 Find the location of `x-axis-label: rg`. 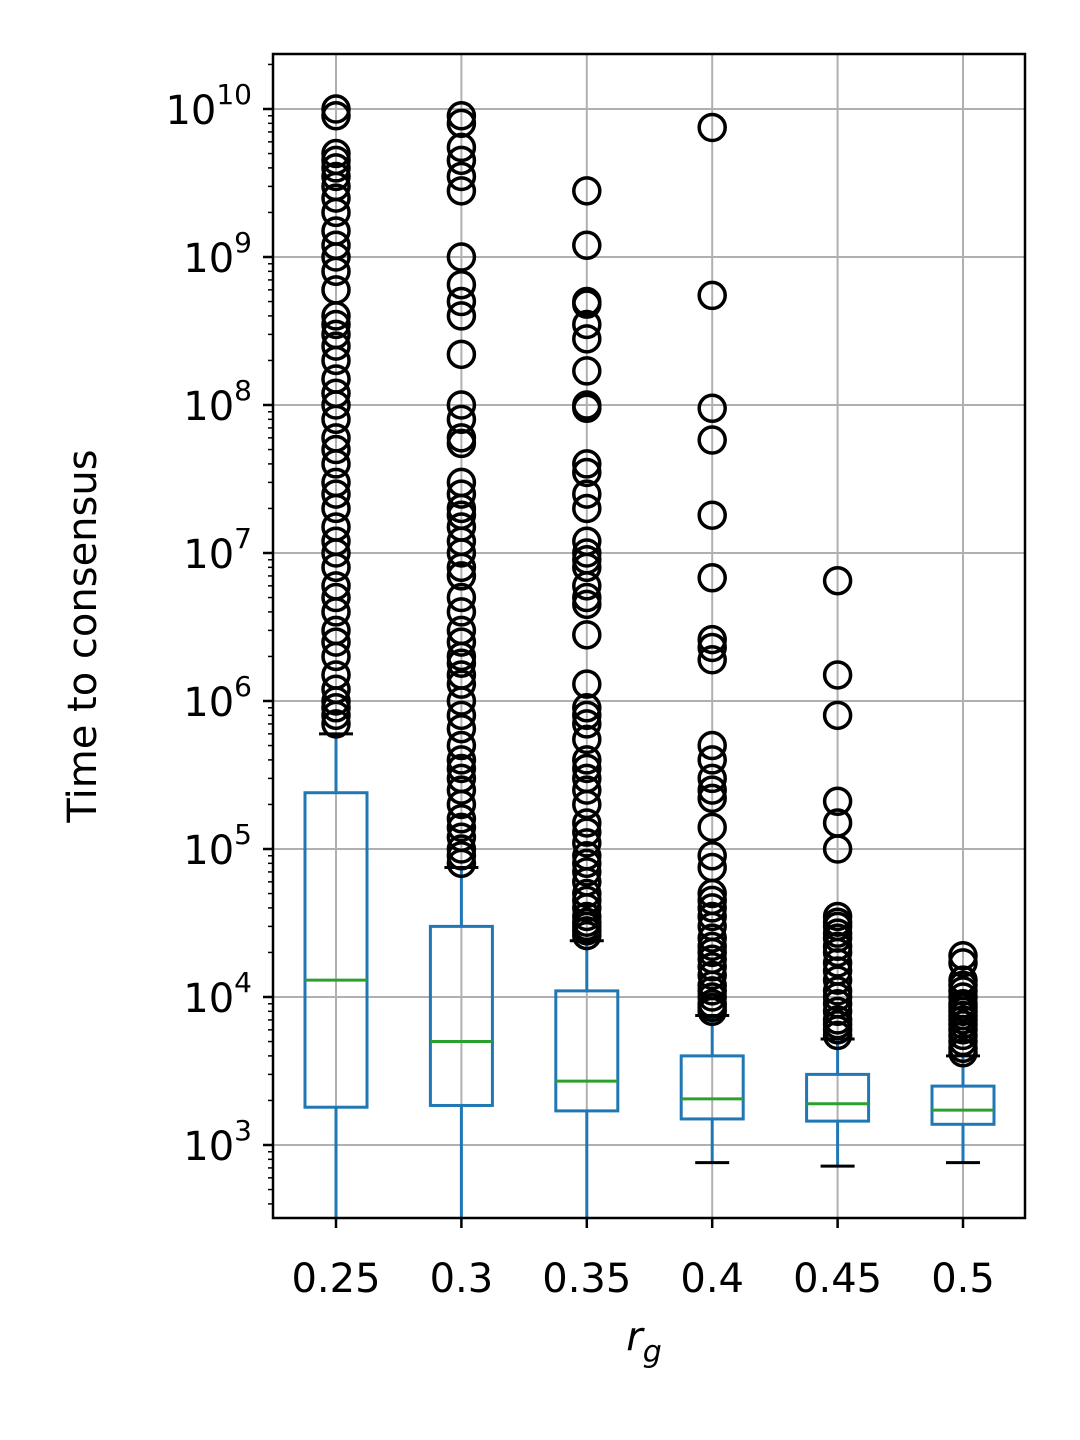

x-axis-label: rg is located at coordinates (644, 1342).